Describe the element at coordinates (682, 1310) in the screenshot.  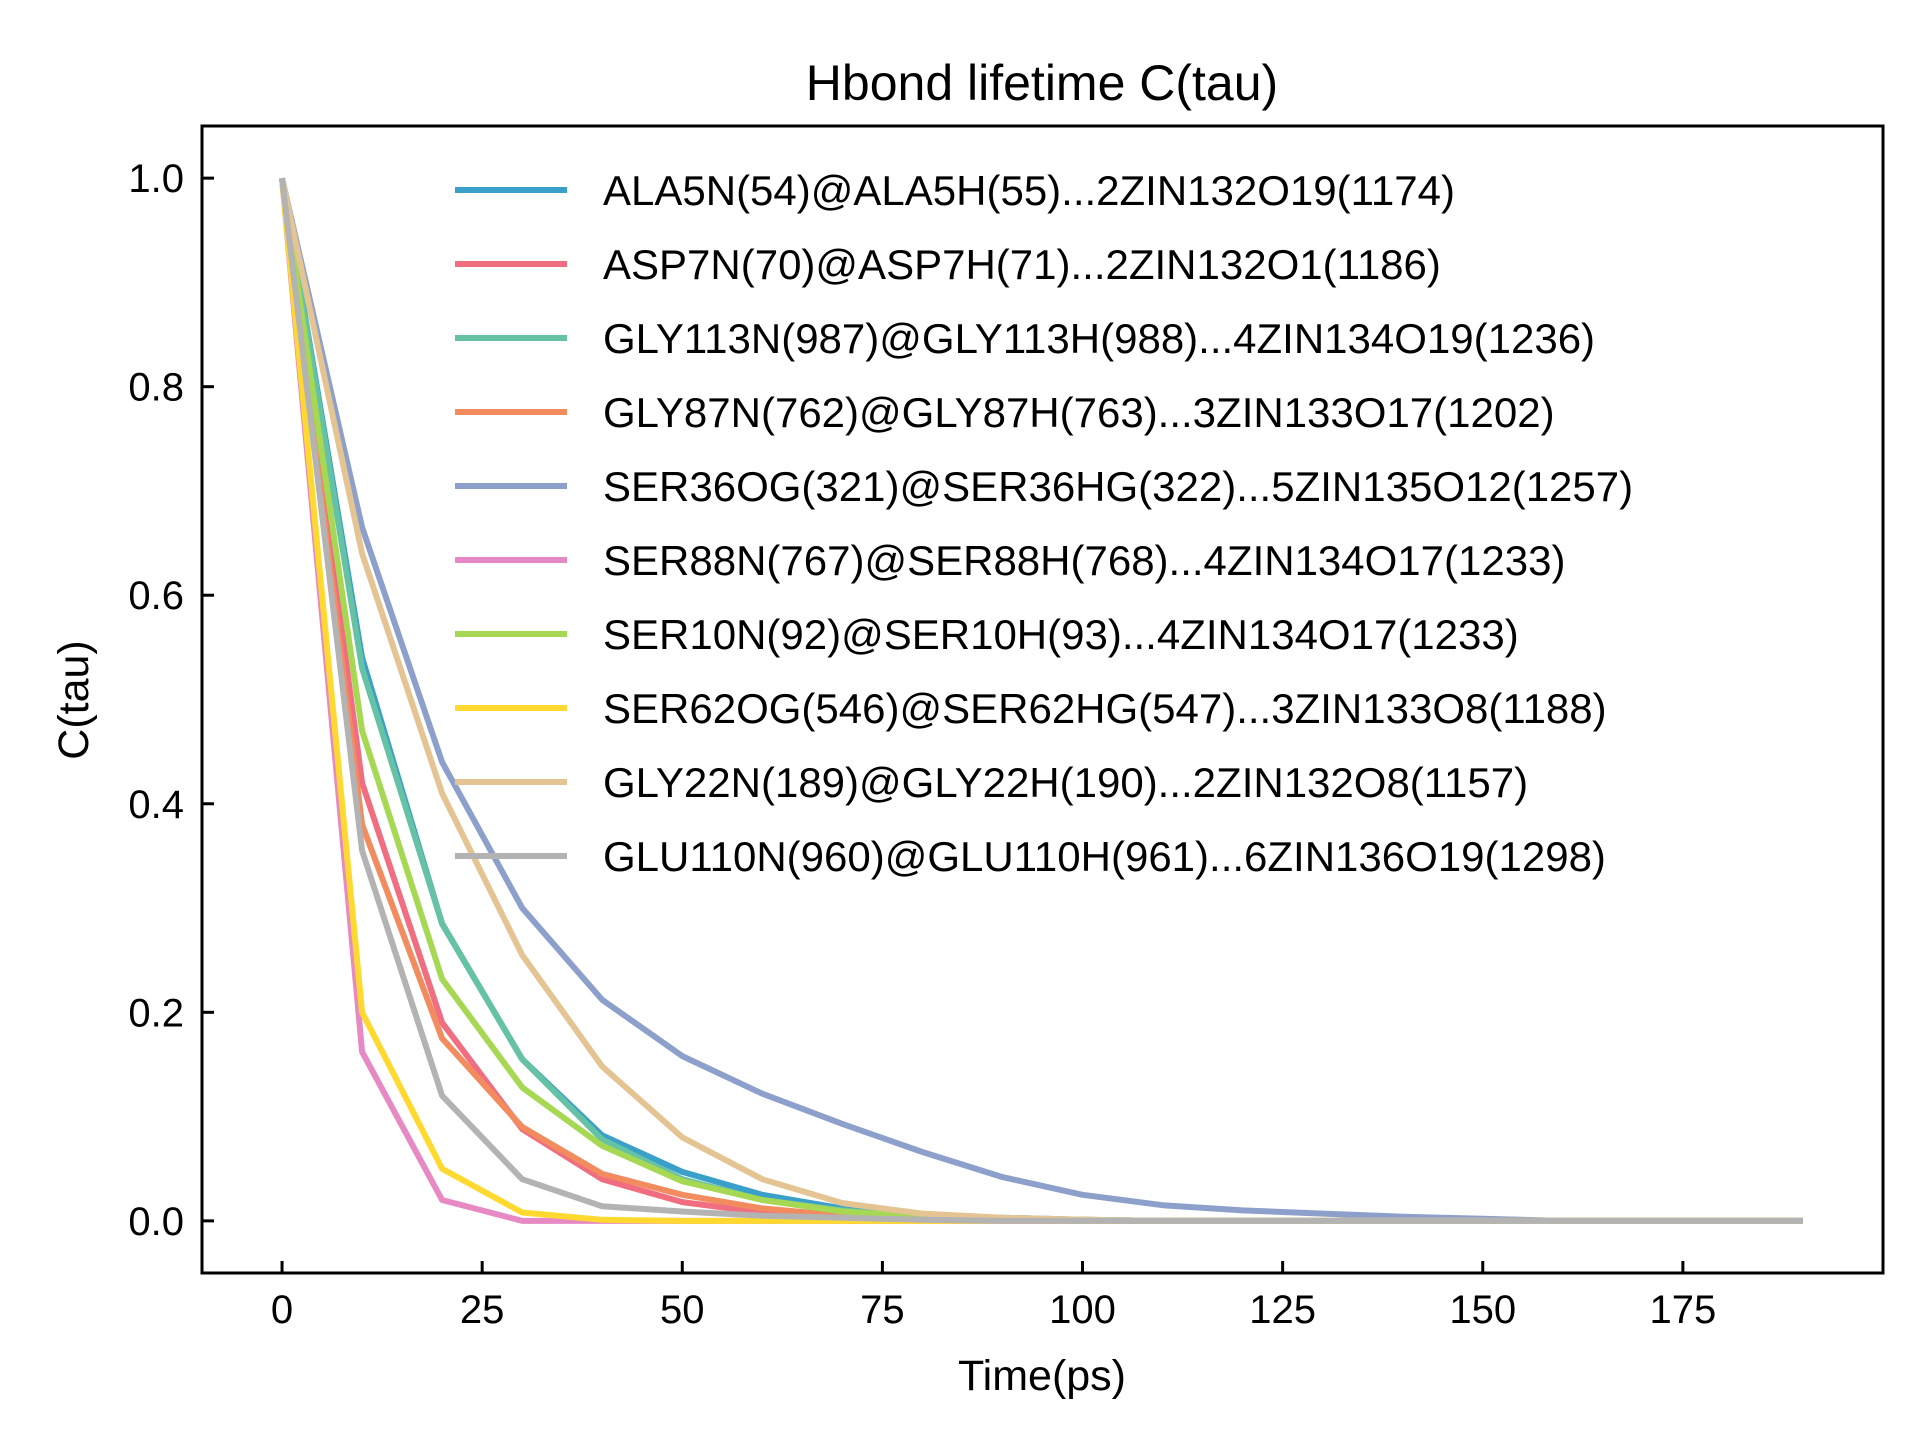
I see `x-tick-label: 50` at that location.